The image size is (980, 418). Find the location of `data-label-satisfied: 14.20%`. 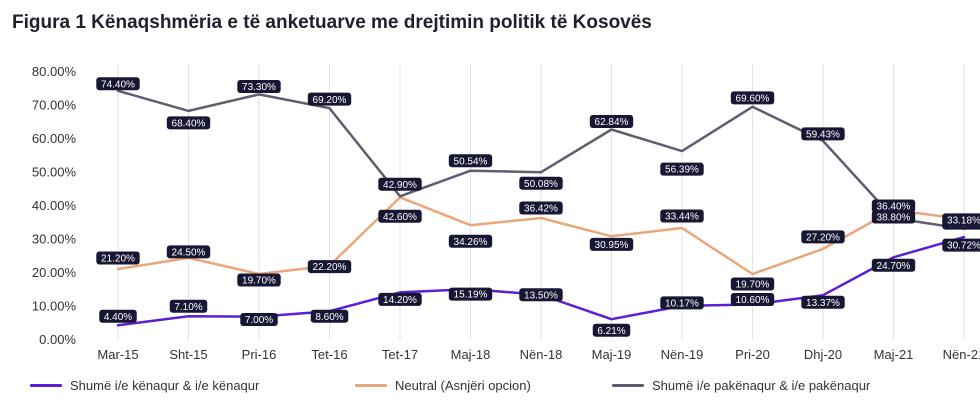

data-label-satisfied: 14.20% is located at coordinates (400, 300).